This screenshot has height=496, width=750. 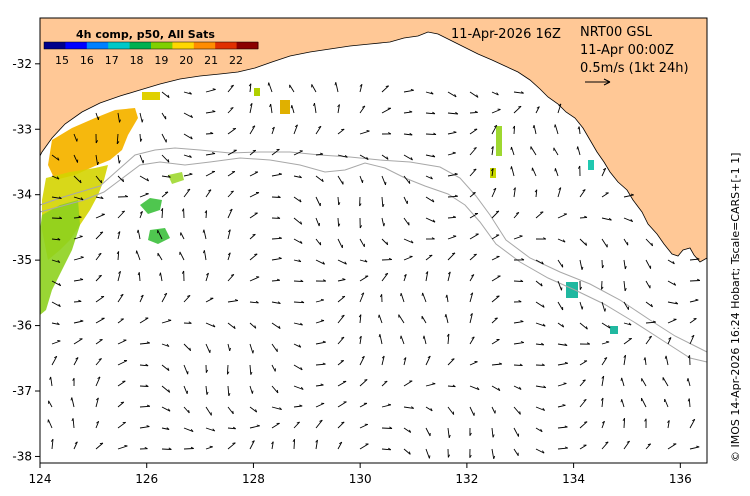 I want to click on y-tick-label: -36, so click(x=22, y=326).